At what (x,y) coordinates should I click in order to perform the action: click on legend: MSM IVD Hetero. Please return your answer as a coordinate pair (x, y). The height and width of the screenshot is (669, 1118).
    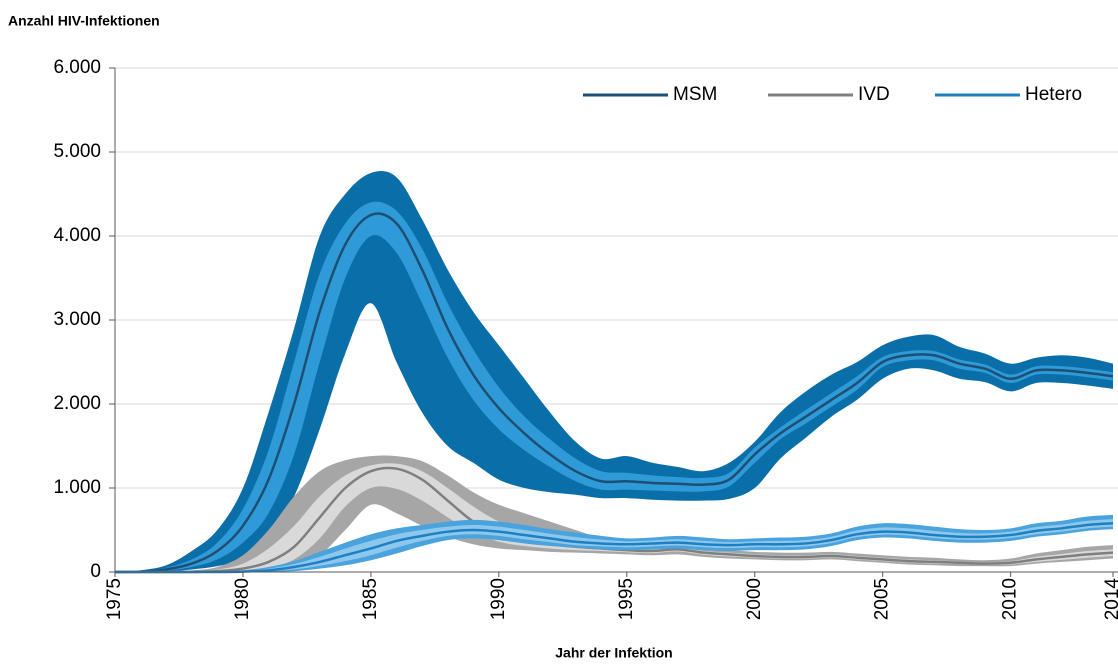
    Looking at the image, I should click on (832, 94).